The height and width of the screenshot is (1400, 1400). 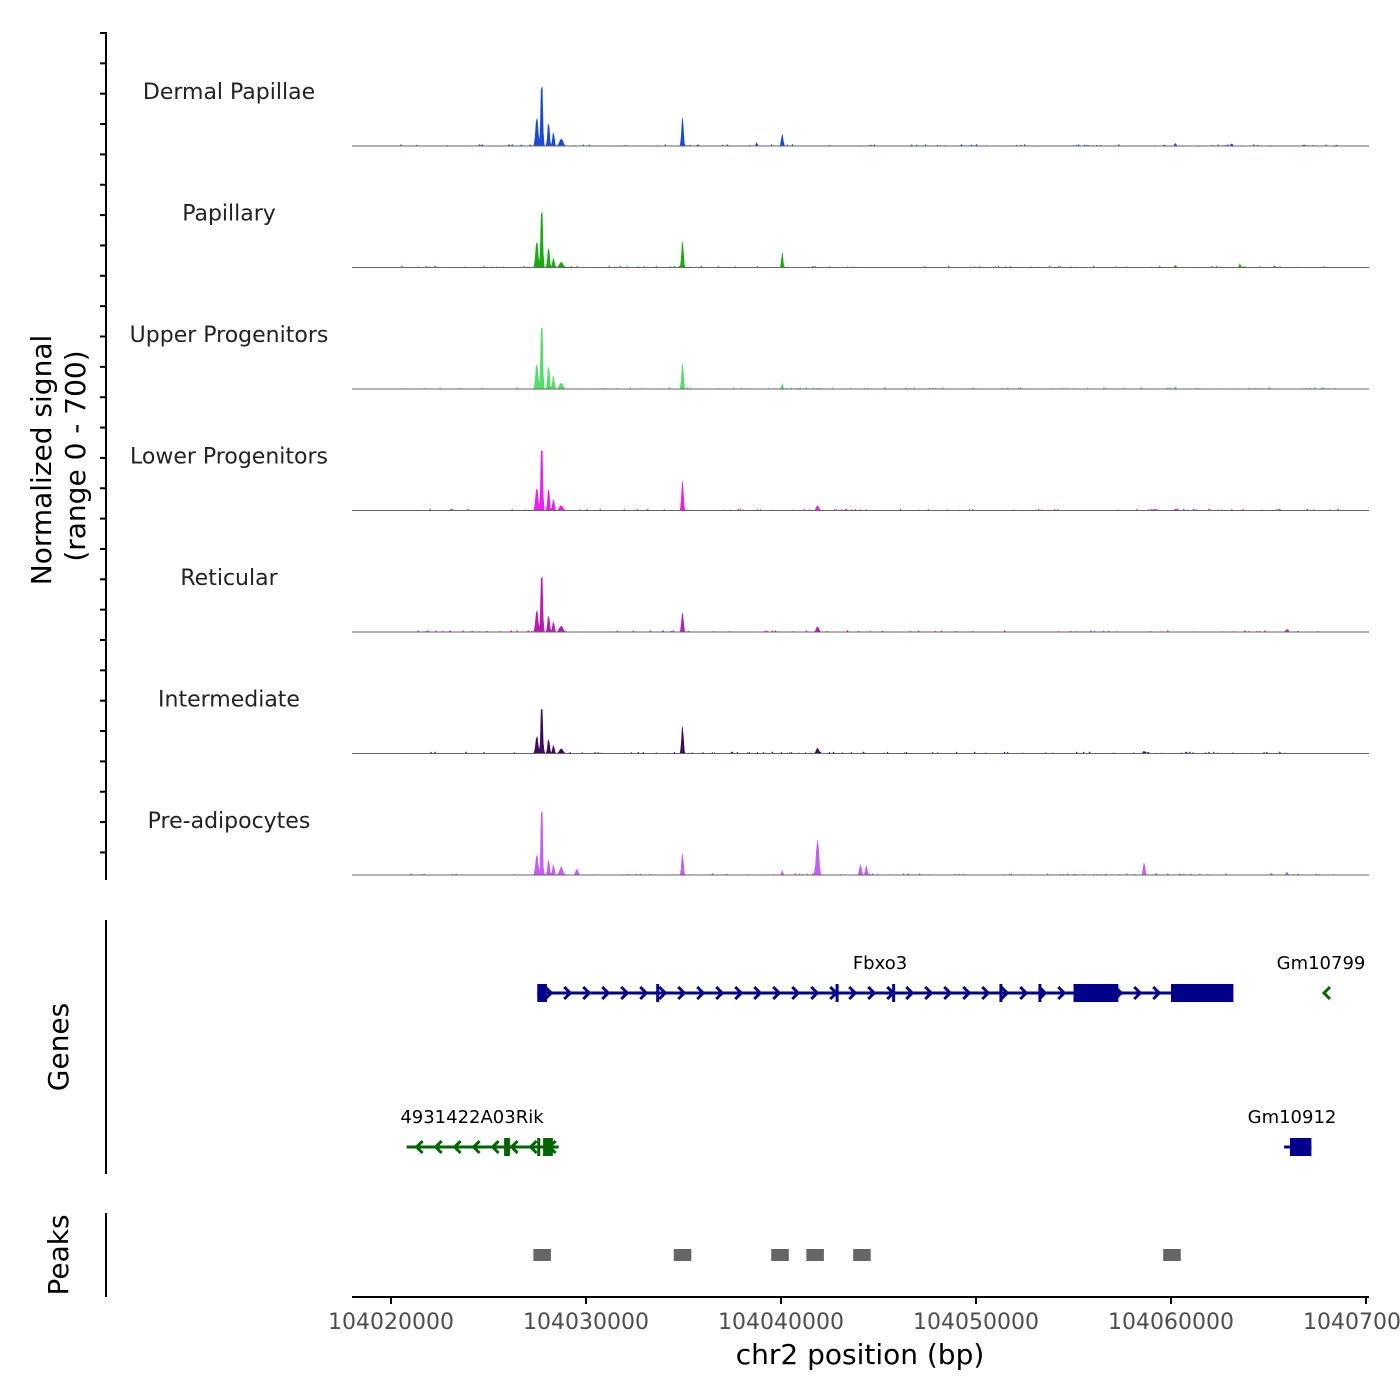 I want to click on y-axis-label-line1: Normalized signal, so click(x=41, y=460).